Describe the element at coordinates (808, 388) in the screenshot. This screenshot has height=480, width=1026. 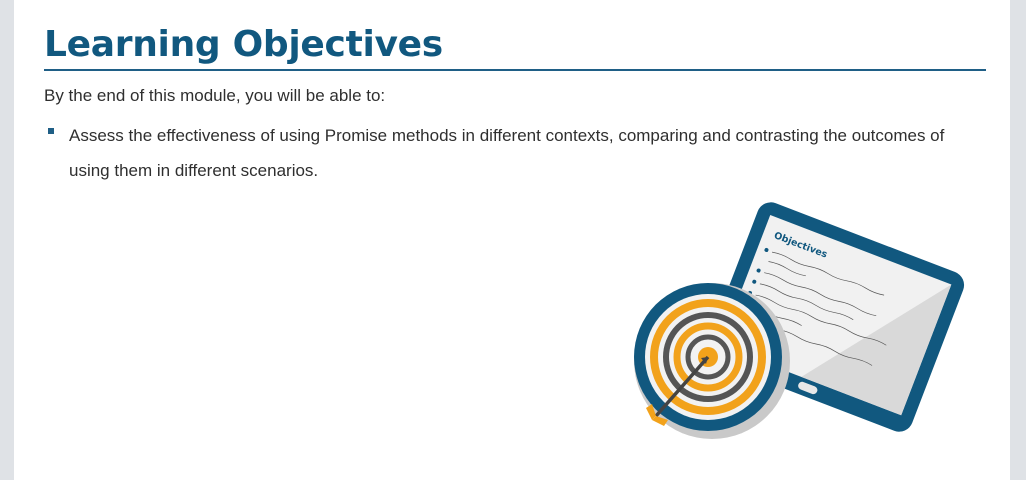
I see `home-button-icon` at that location.